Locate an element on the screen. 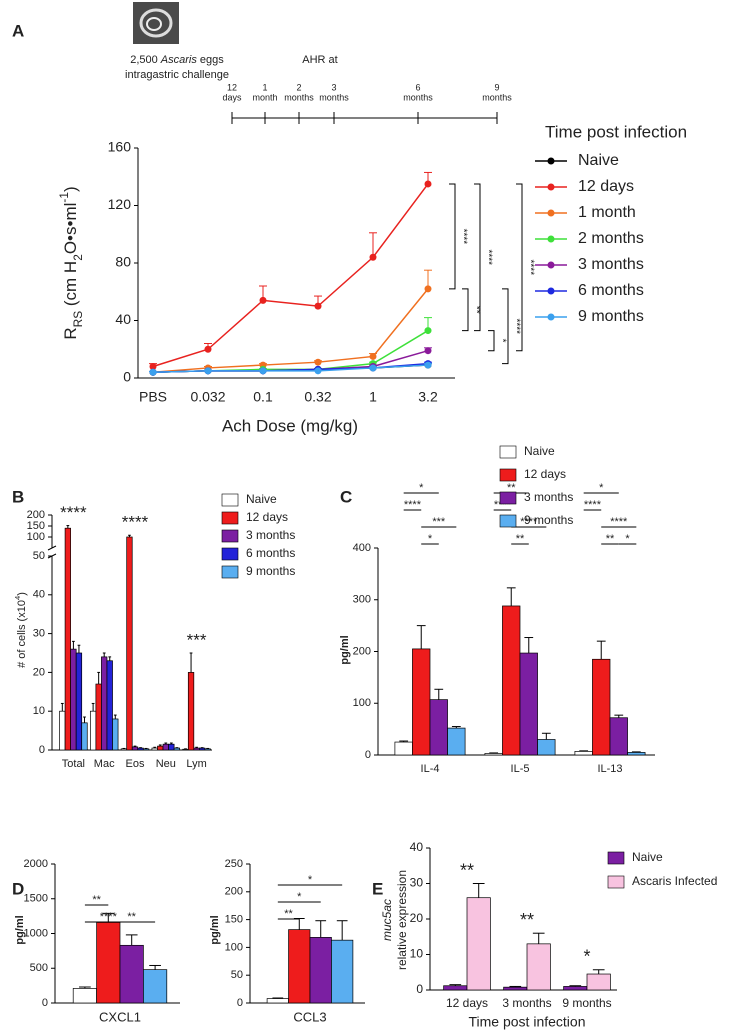 The width and height of the screenshot is (750, 1031). y-axis-label: RRS (cm H2O•s•ml-1) is located at coordinates (71, 262).